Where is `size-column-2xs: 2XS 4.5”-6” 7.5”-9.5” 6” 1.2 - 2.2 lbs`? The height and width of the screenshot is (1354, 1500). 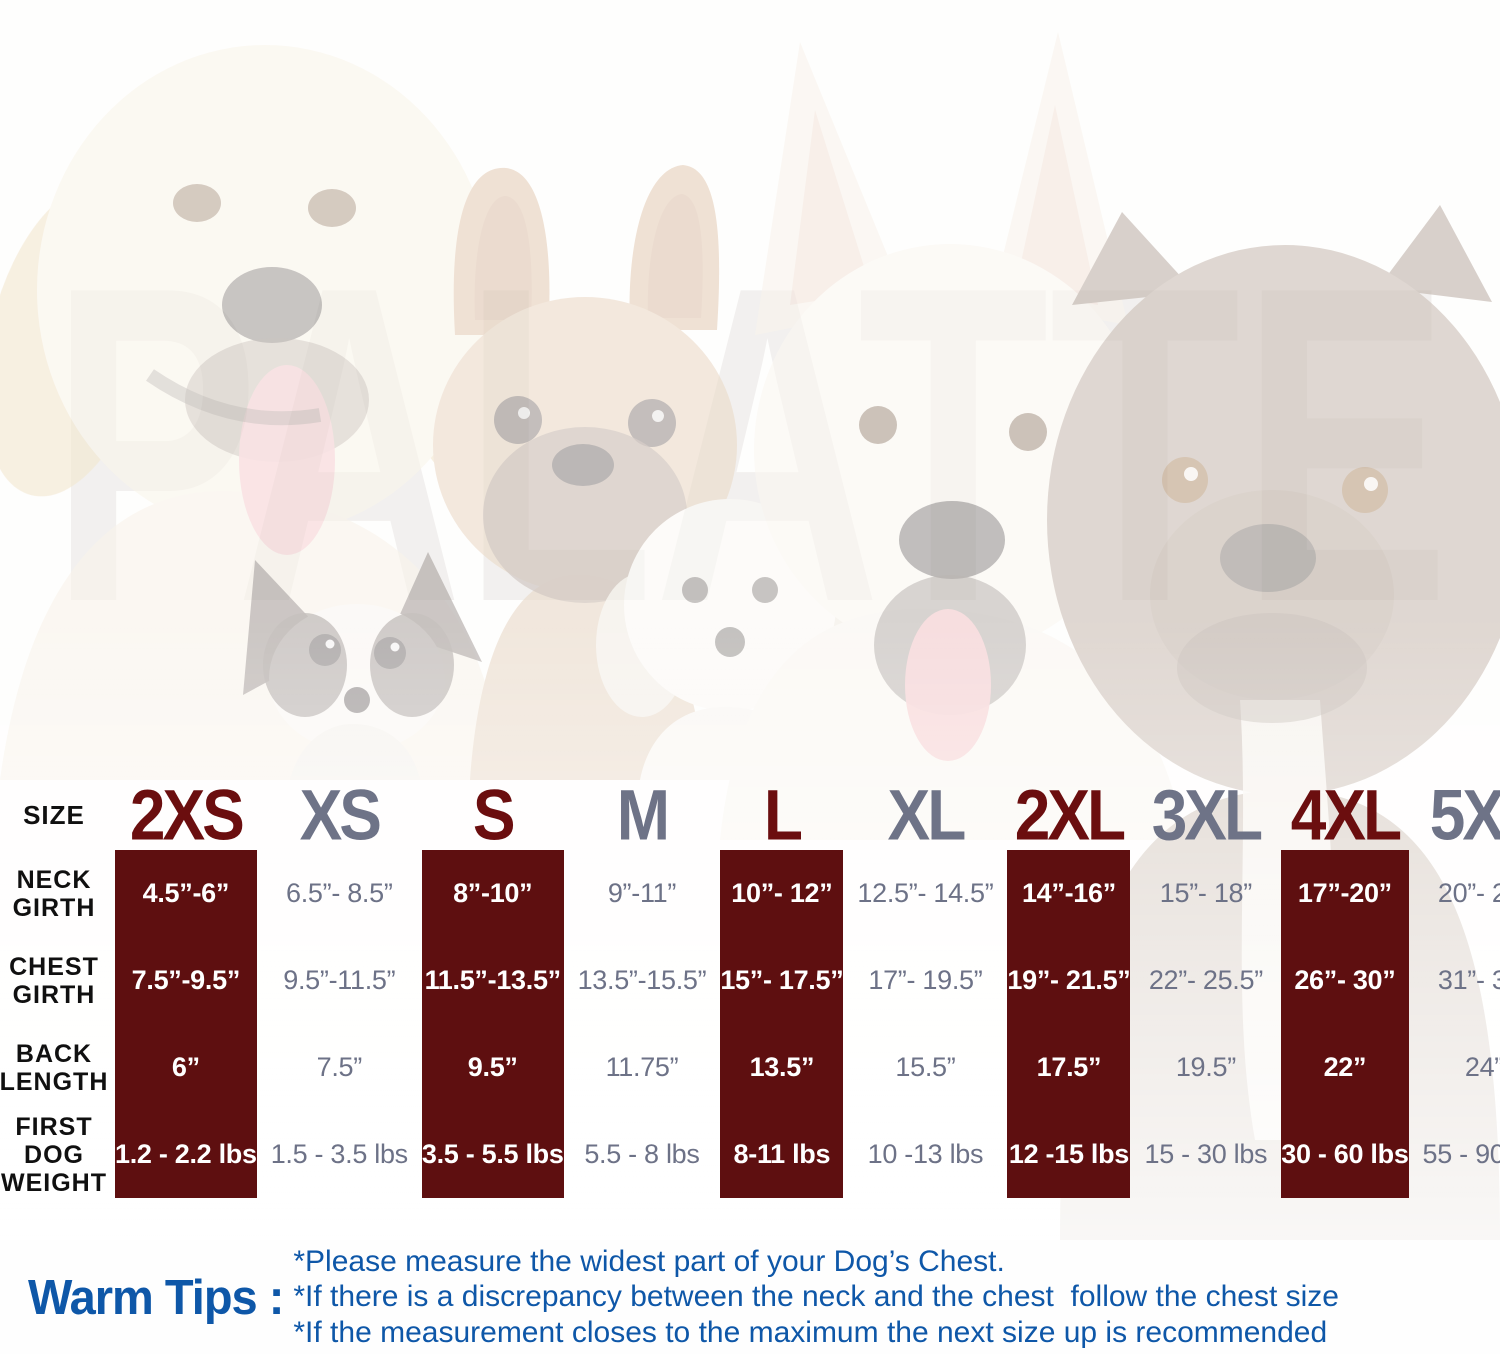 size-column-2xs: 2XS 4.5”-6” 7.5”-9.5” 6” 1.2 - 2.2 lbs is located at coordinates (186, 986).